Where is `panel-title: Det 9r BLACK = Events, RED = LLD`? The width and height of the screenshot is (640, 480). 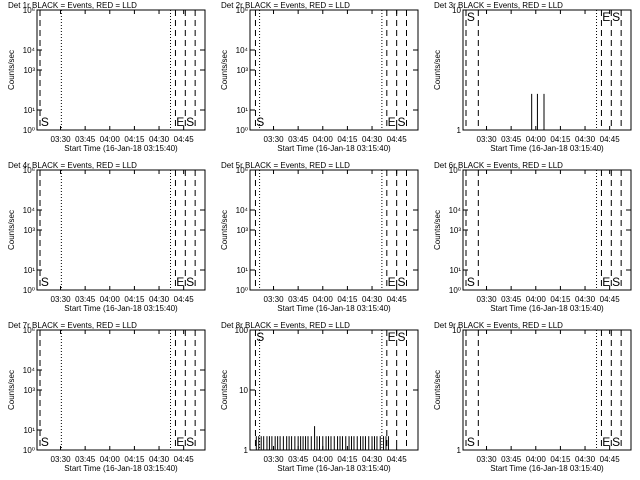 panel-title: Det 9r BLACK = Events, RED = LLD is located at coordinates (498, 325).